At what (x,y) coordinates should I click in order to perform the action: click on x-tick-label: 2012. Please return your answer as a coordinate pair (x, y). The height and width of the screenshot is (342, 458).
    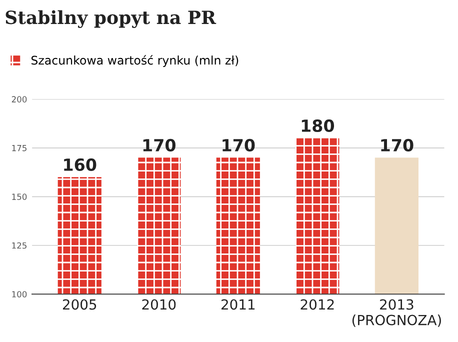
    Looking at the image, I should click on (317, 304).